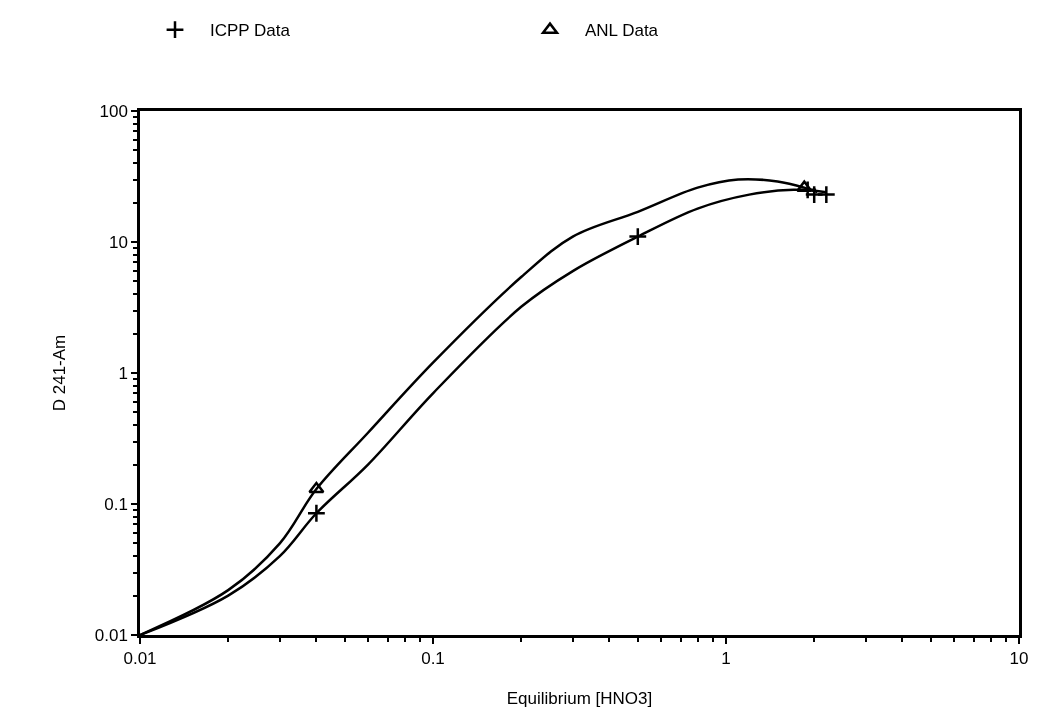 This screenshot has width=1044, height=725. I want to click on y-axis-title: D 241-Am, so click(60, 373).